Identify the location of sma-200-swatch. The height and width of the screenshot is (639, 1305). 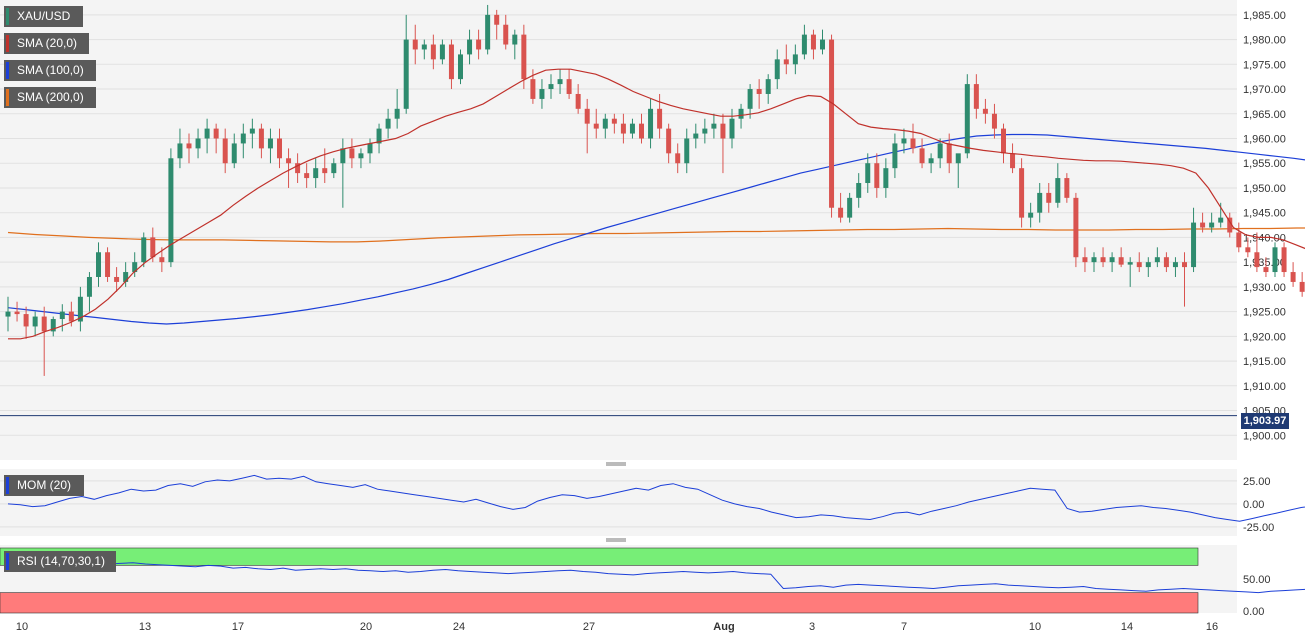
(7, 97).